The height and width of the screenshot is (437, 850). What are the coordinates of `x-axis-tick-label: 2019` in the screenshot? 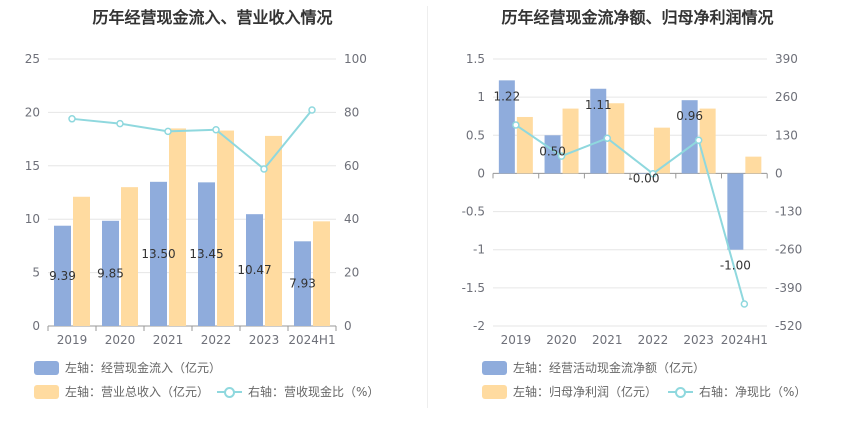 It's located at (72, 340).